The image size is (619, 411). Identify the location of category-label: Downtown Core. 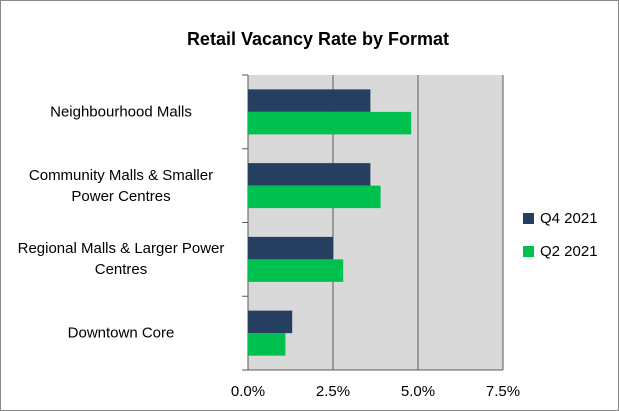
(121, 333).